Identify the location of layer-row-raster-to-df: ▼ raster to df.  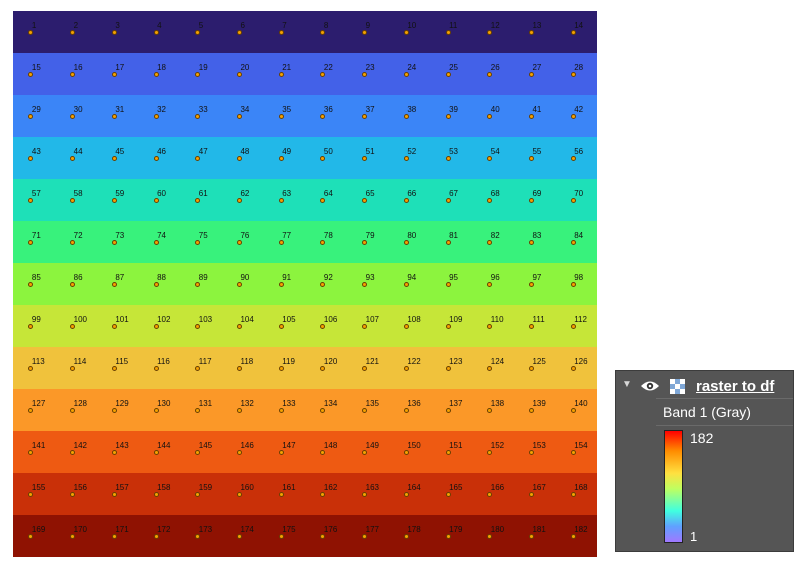
(704, 386).